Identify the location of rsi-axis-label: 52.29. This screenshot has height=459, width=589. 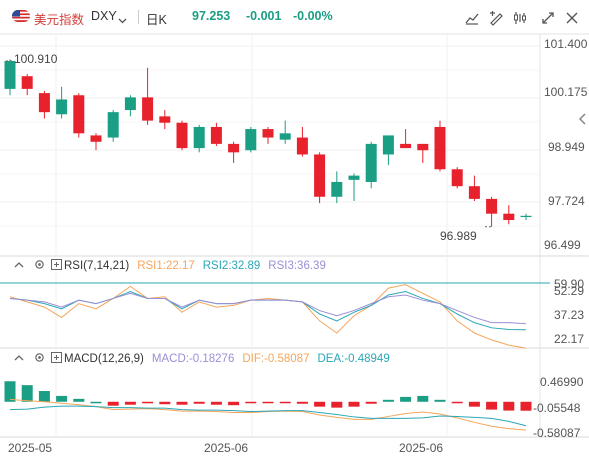
(569, 291).